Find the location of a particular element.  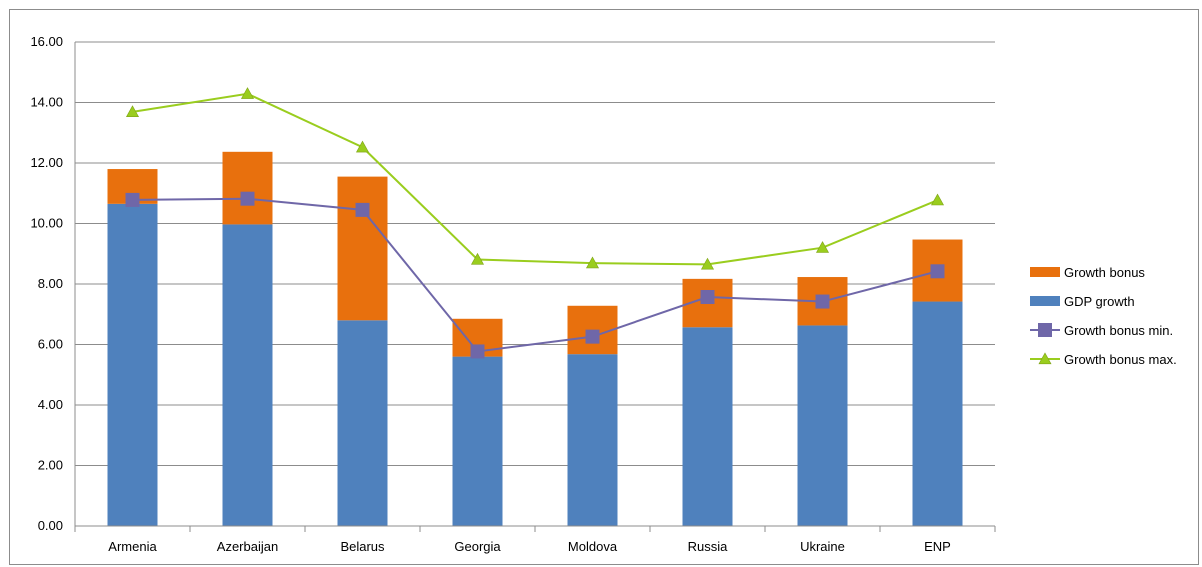

y-tick-label: 6.00 is located at coordinates (50, 344).